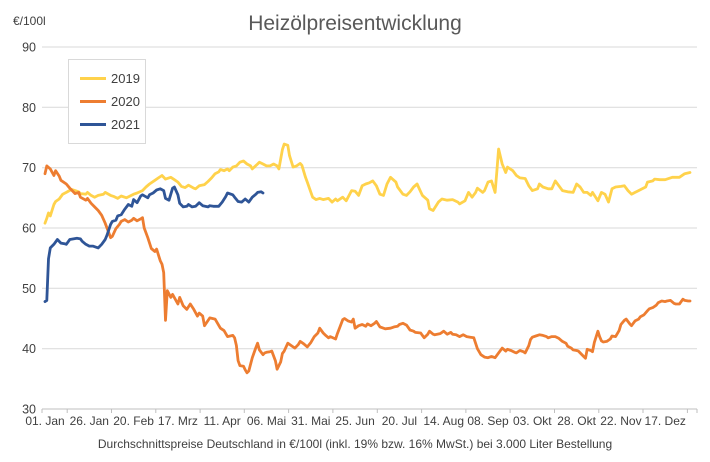 This screenshot has height=462, width=710. I want to click on legend-line-swatch-2021, so click(93, 124).